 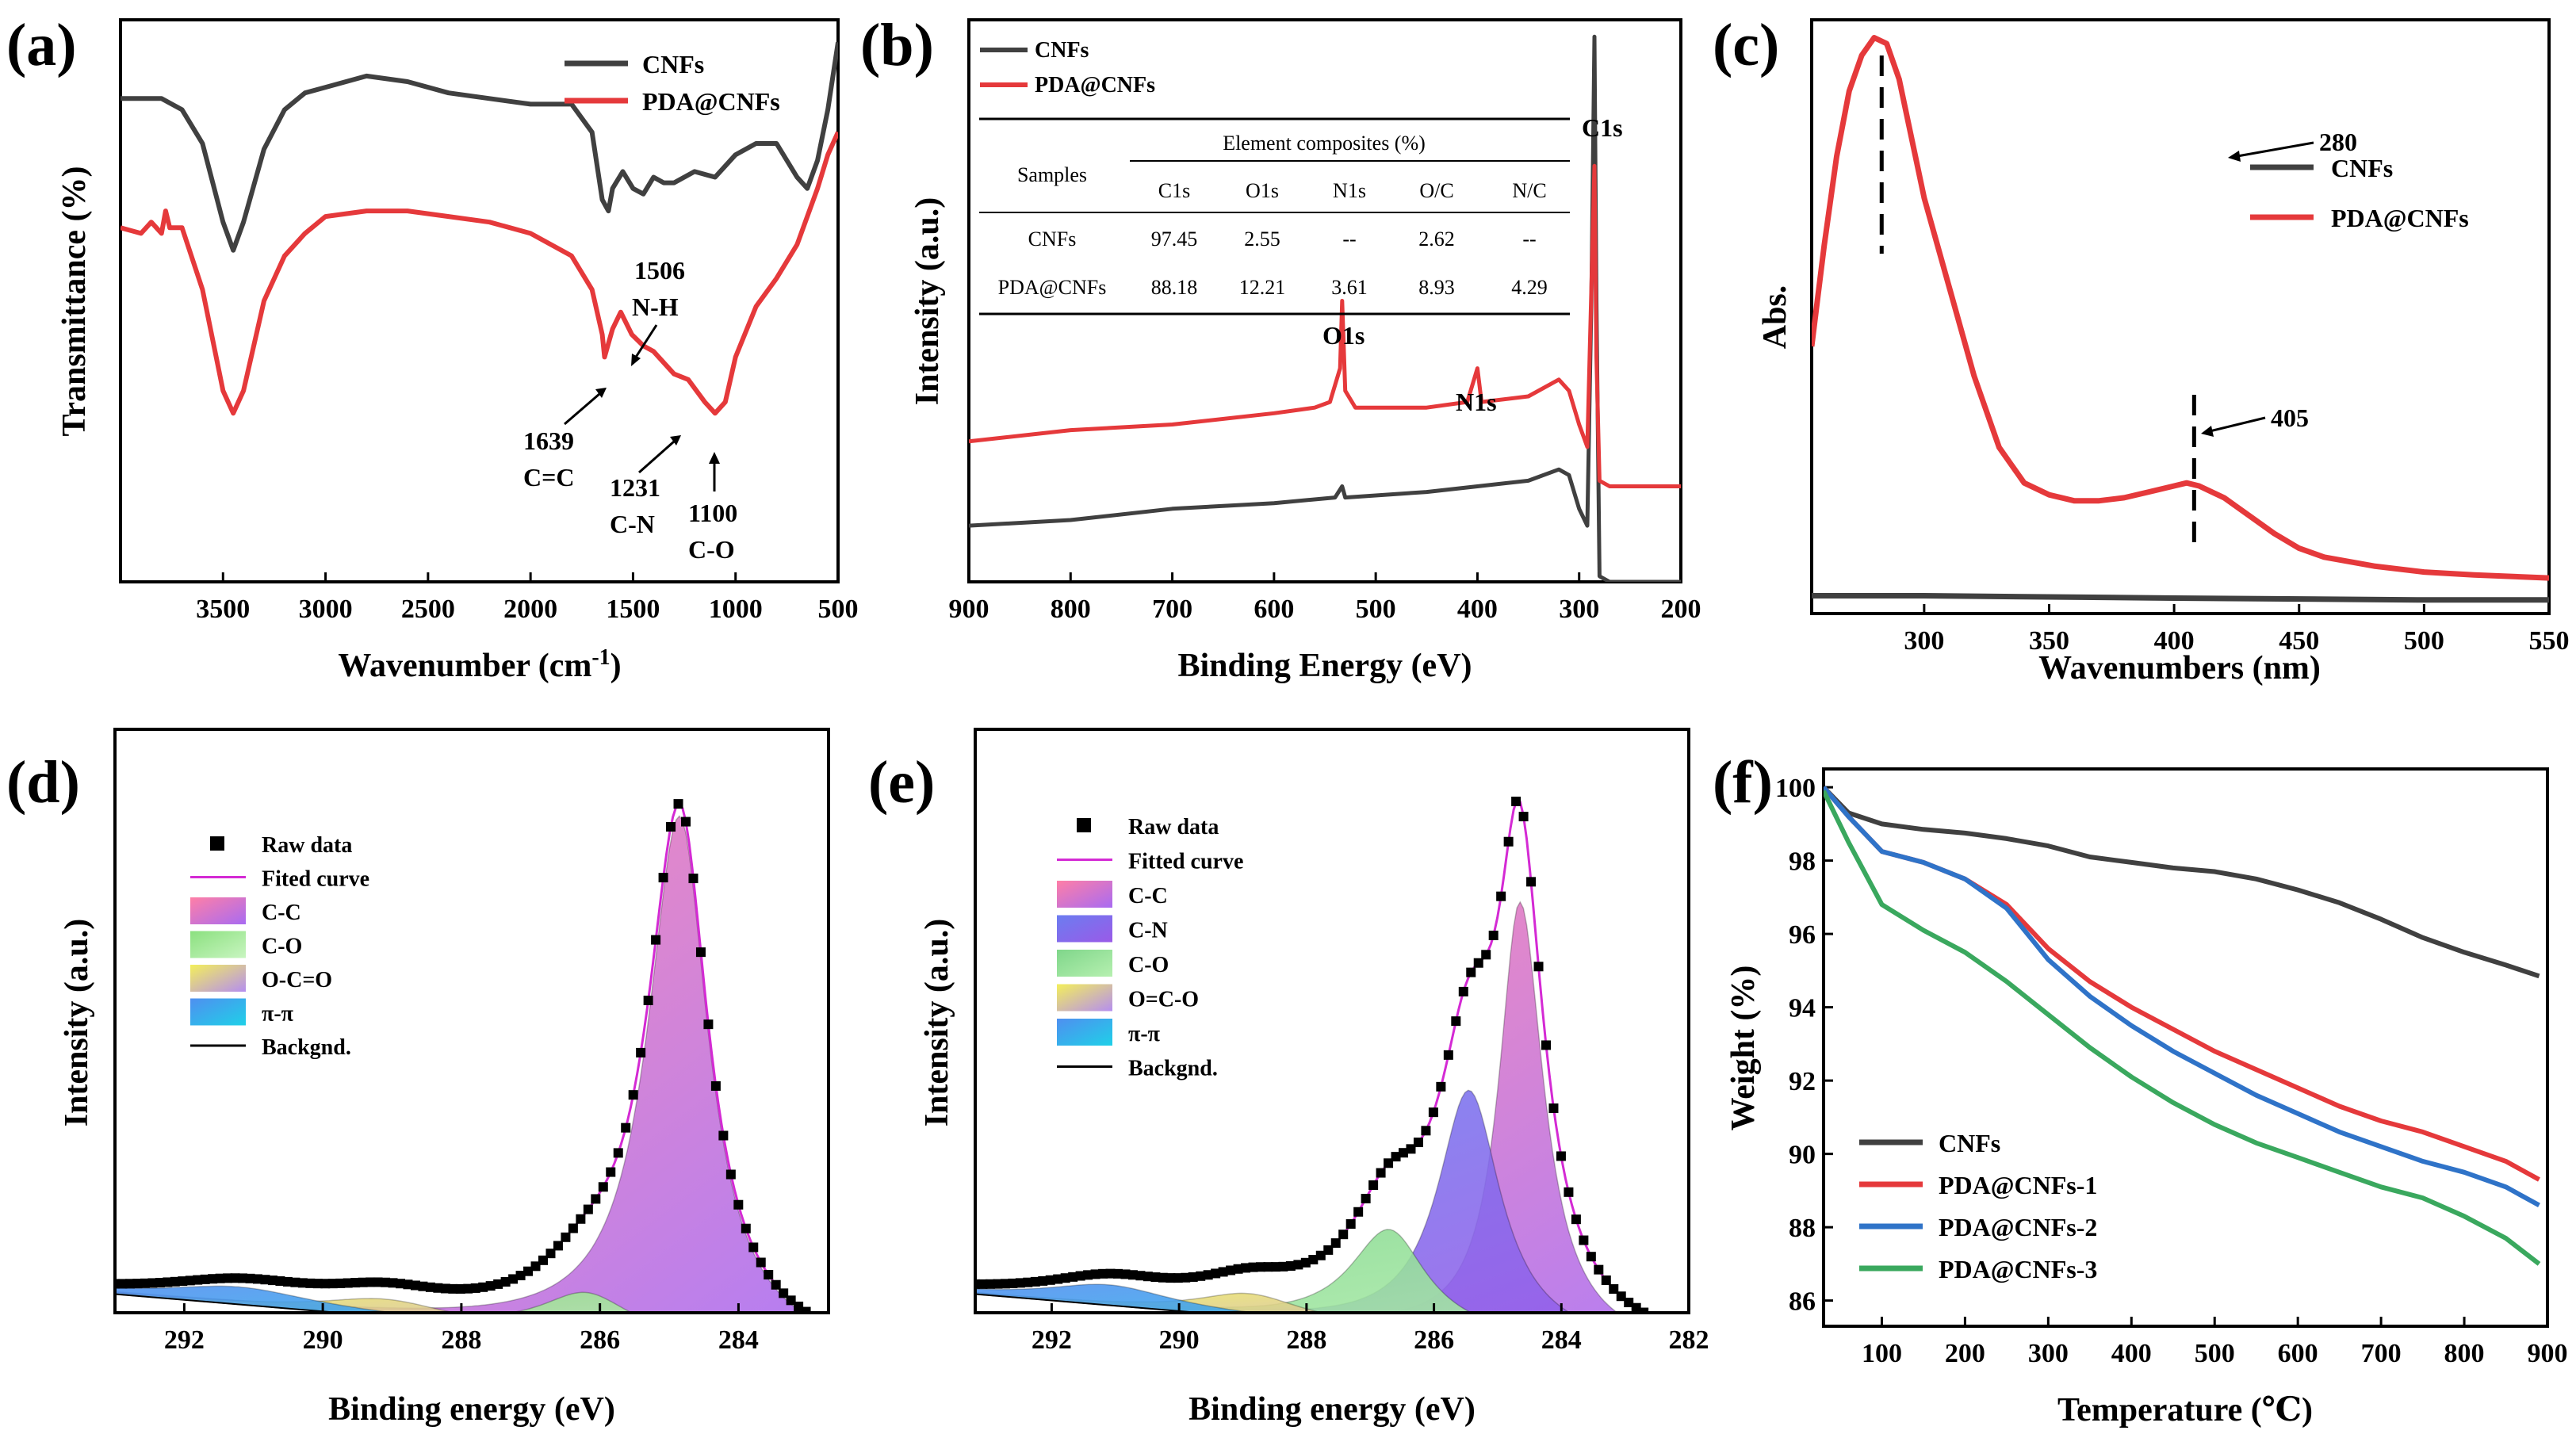 What do you see at coordinates (1325, 598) in the screenshot?
I see `panel-b-x-ticks: 900 800 700 600 500 400 300 200` at bounding box center [1325, 598].